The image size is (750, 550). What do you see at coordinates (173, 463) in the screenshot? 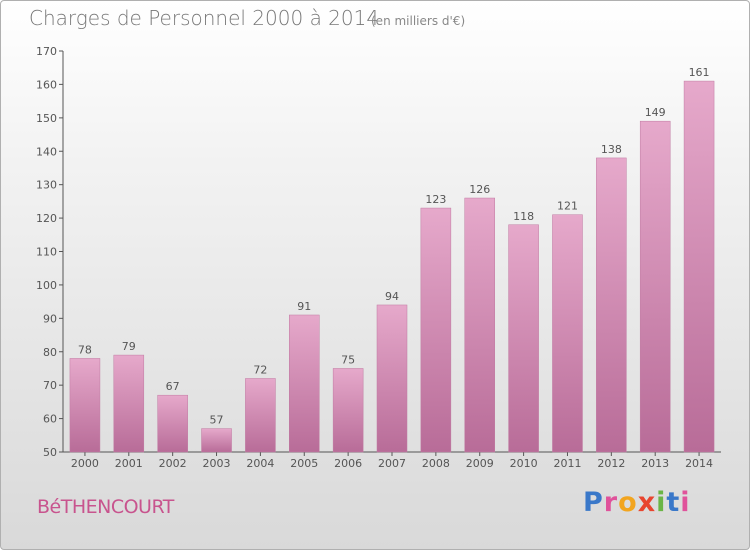
I see `x-tick-label: 2002` at bounding box center [173, 463].